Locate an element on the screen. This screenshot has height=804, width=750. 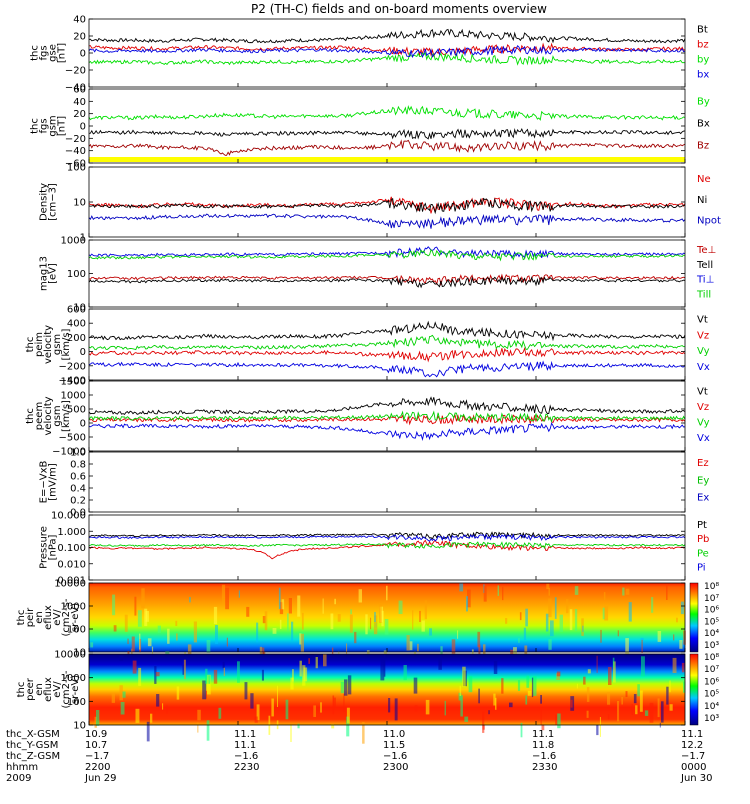
y-axis-label-peem_velocity: thcpeemvelocitygsm[km/s] is located at coordinates (48, 415).